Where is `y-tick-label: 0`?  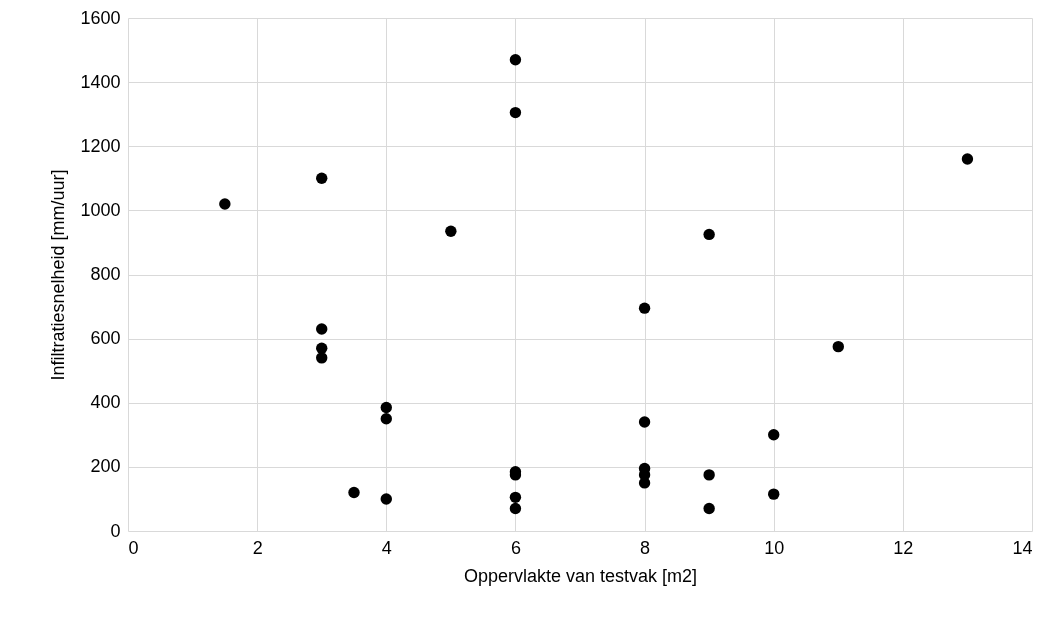 y-tick-label: 0 is located at coordinates (115, 530).